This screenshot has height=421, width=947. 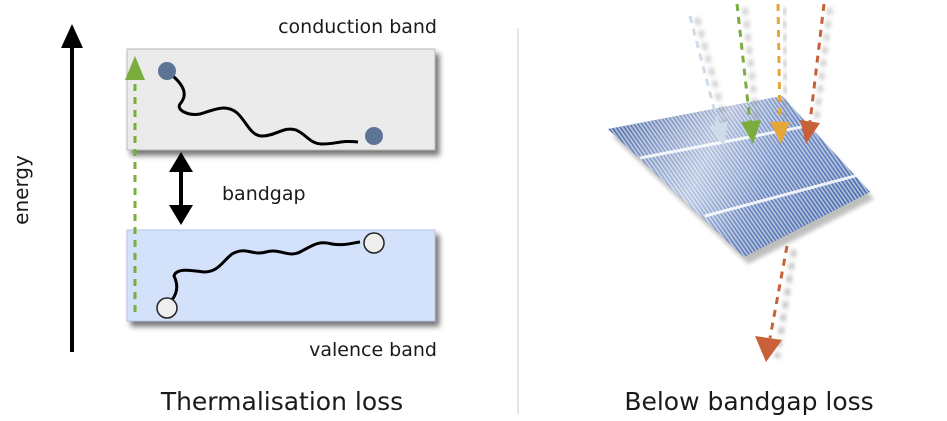 What do you see at coordinates (357, 27) in the screenshot?
I see `conduction-band-label: conduction band` at bounding box center [357, 27].